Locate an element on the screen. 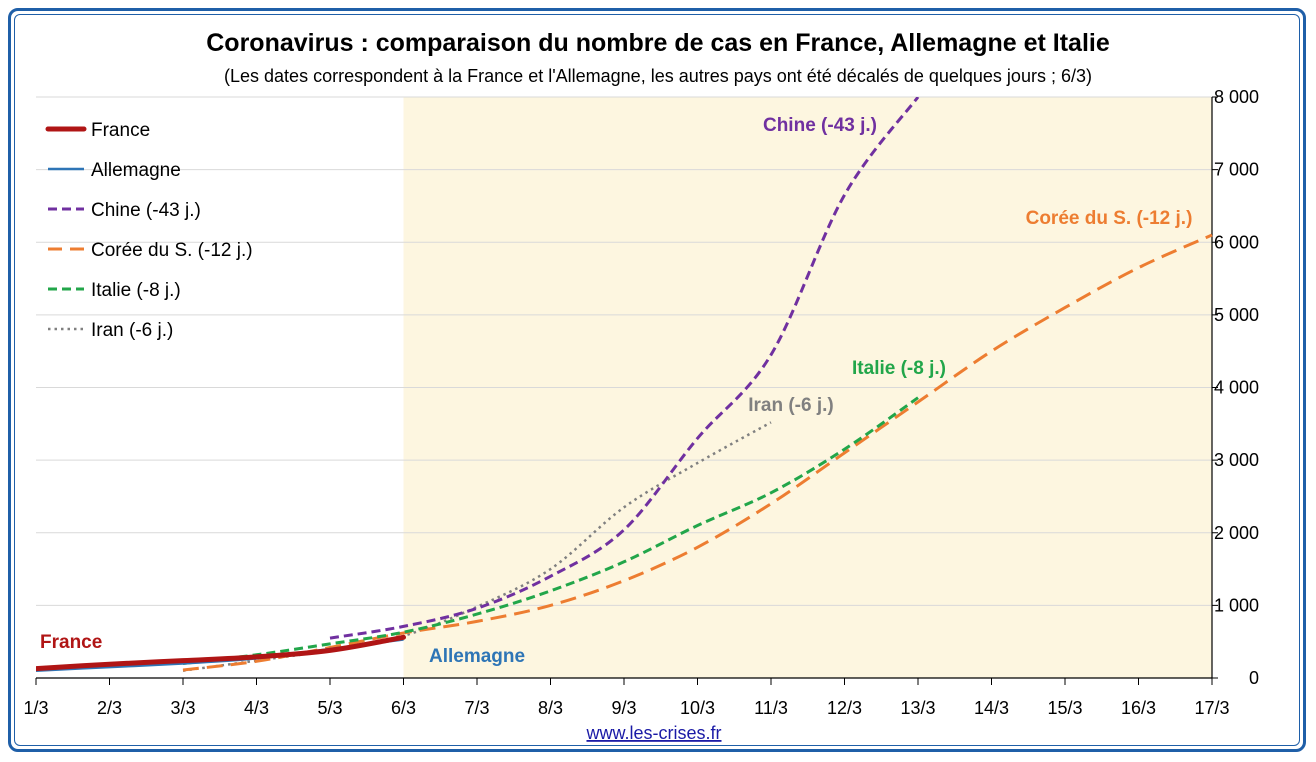  y-tick-label: 3 000 is located at coordinates (1236, 460).